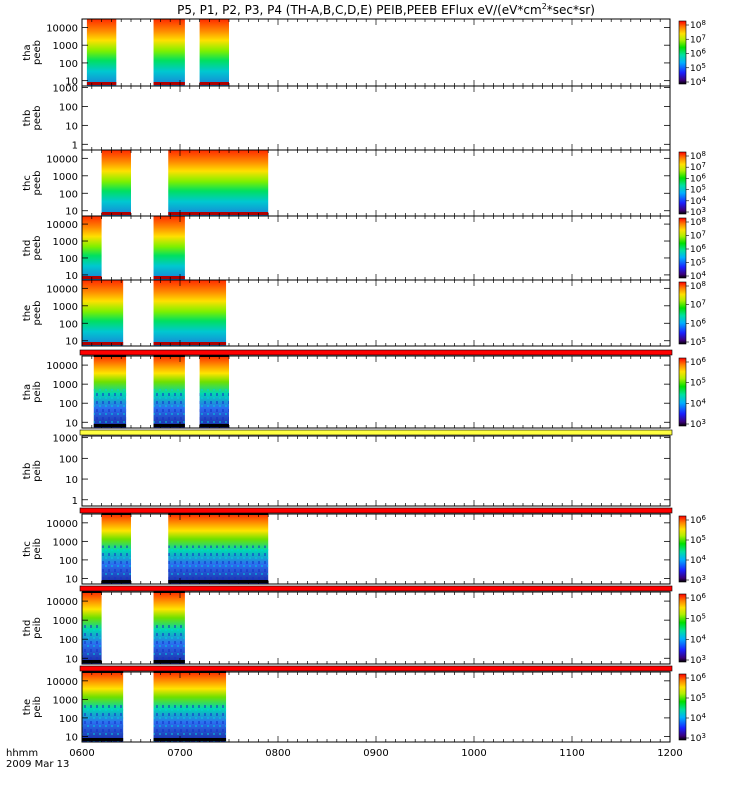  I want to click on x-axis-labels: 0600 0700 0800 0900 1000 1100 1200, so click(375, 753).